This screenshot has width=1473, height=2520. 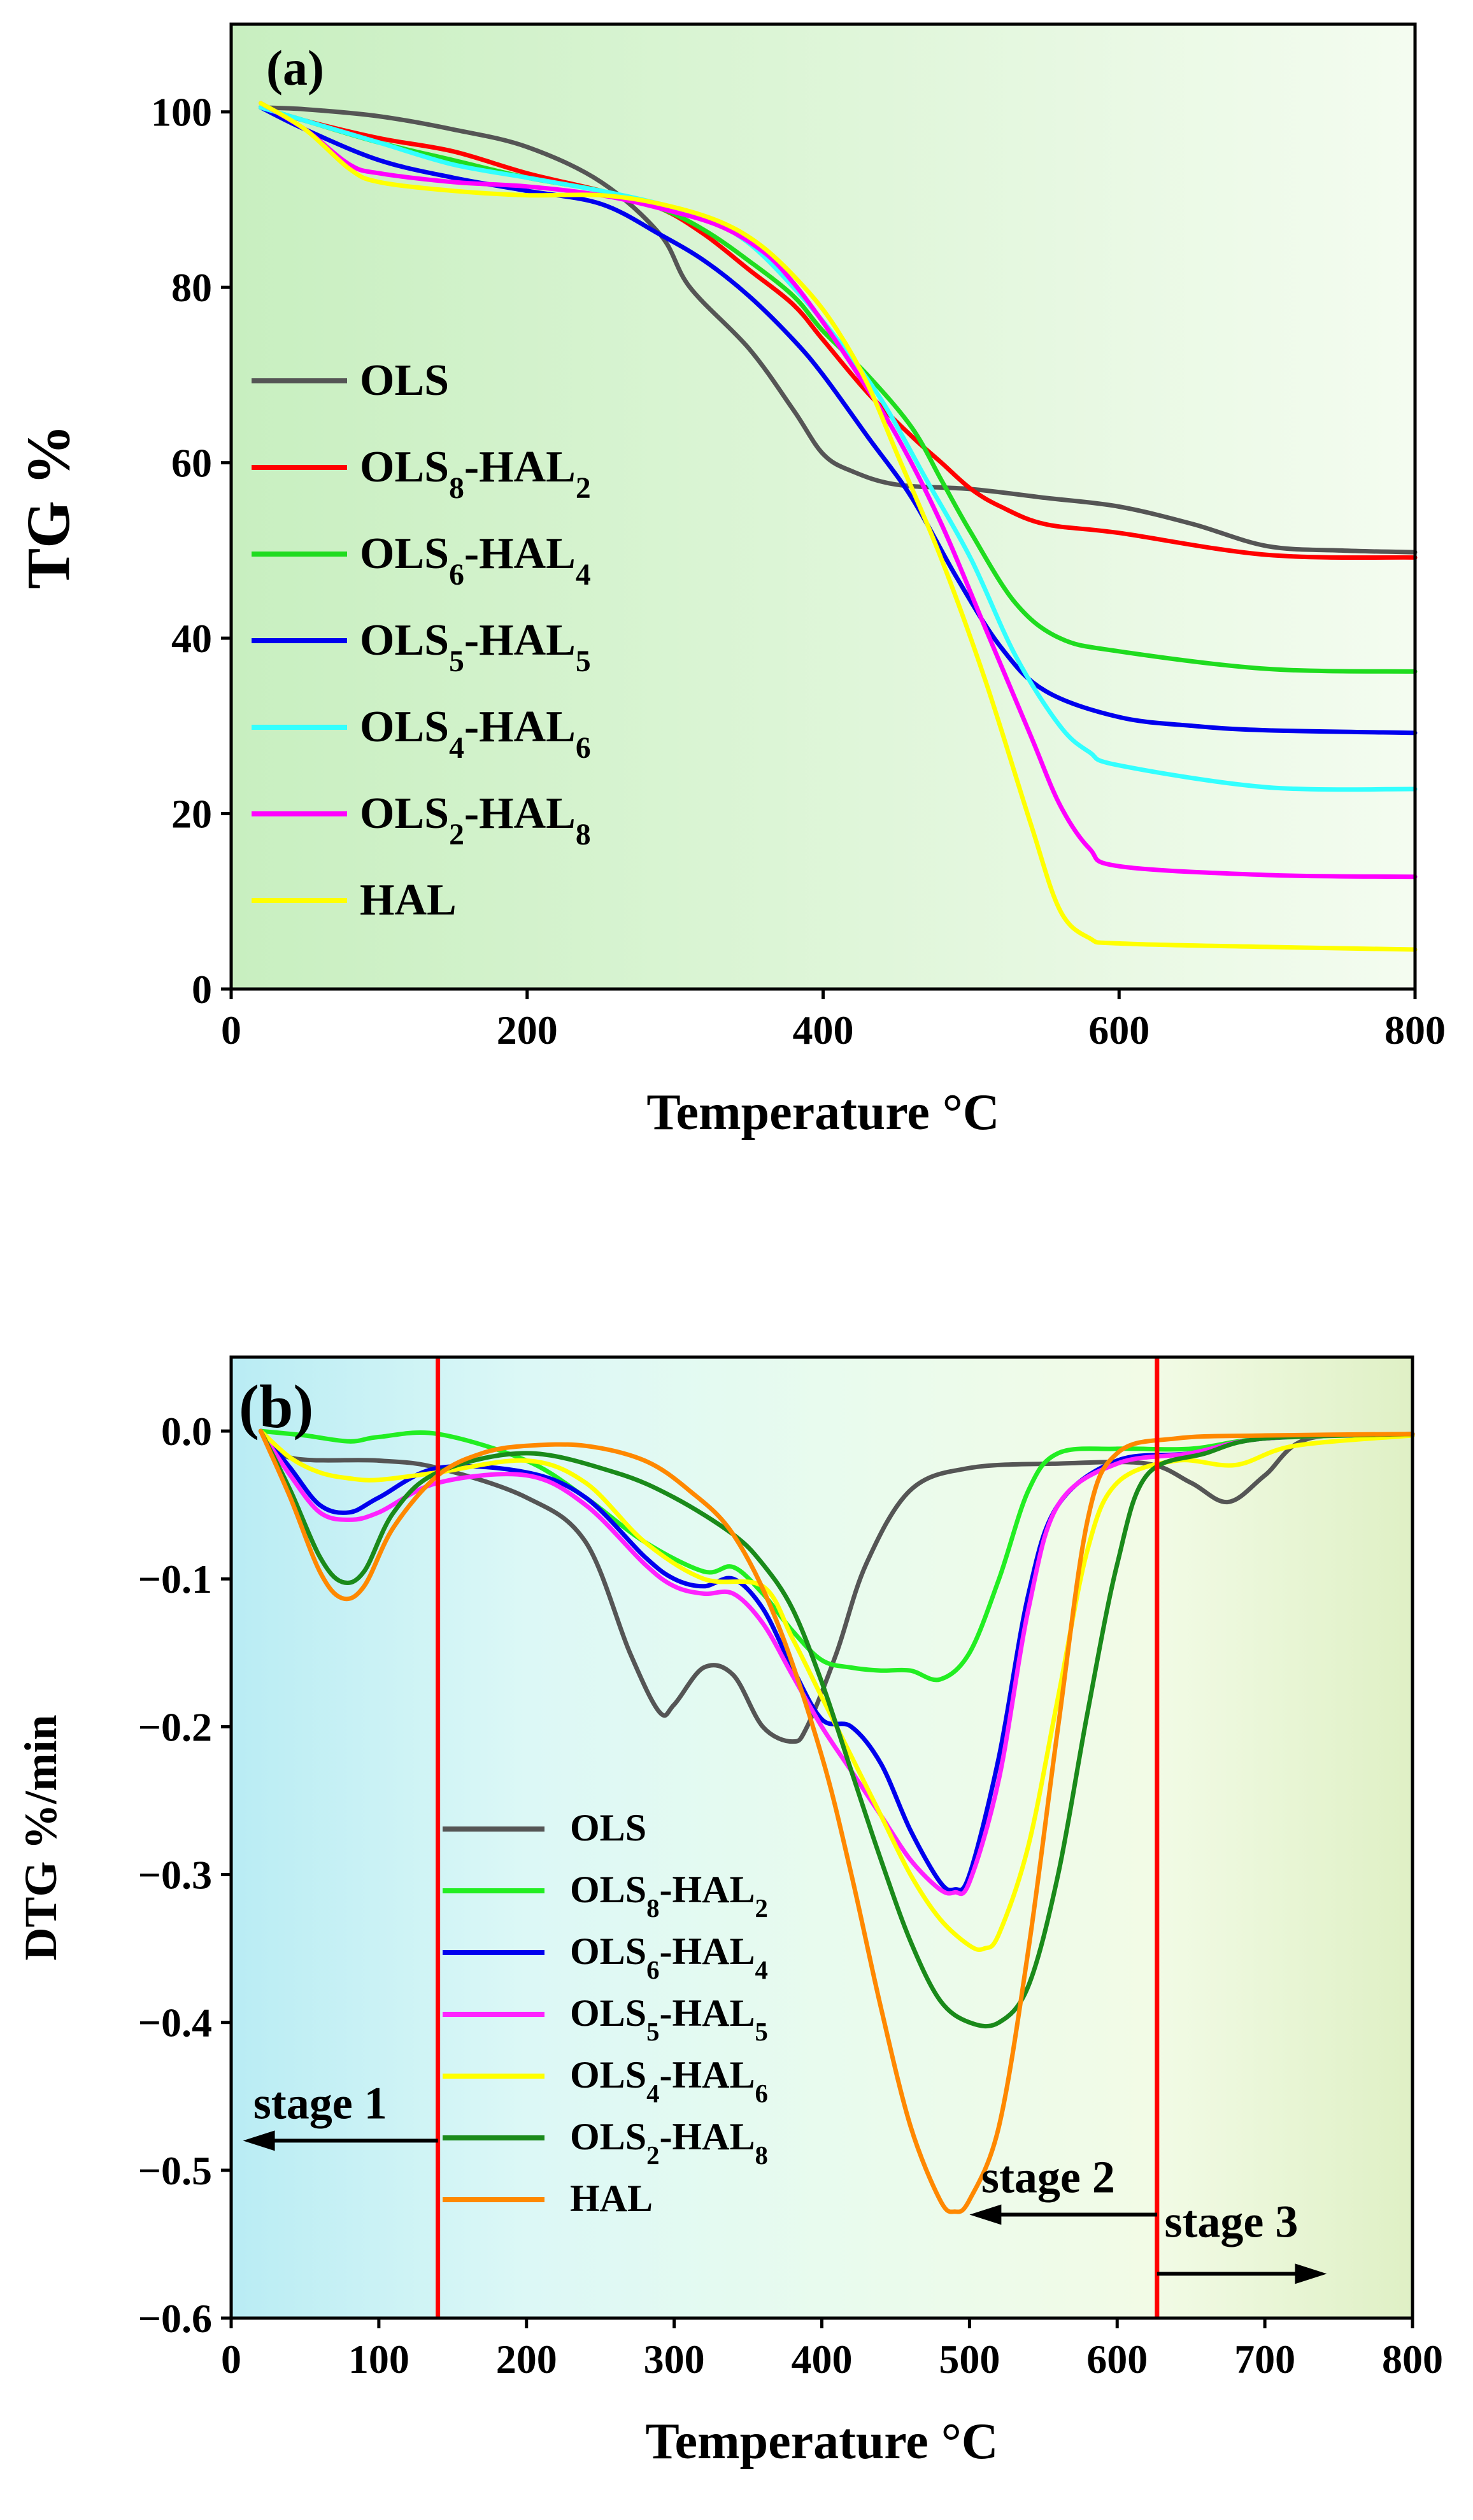 What do you see at coordinates (475, 820) in the screenshot?
I see `tg-legend-label-ols2-hal8: OLS2-HAL8` at bounding box center [475, 820].